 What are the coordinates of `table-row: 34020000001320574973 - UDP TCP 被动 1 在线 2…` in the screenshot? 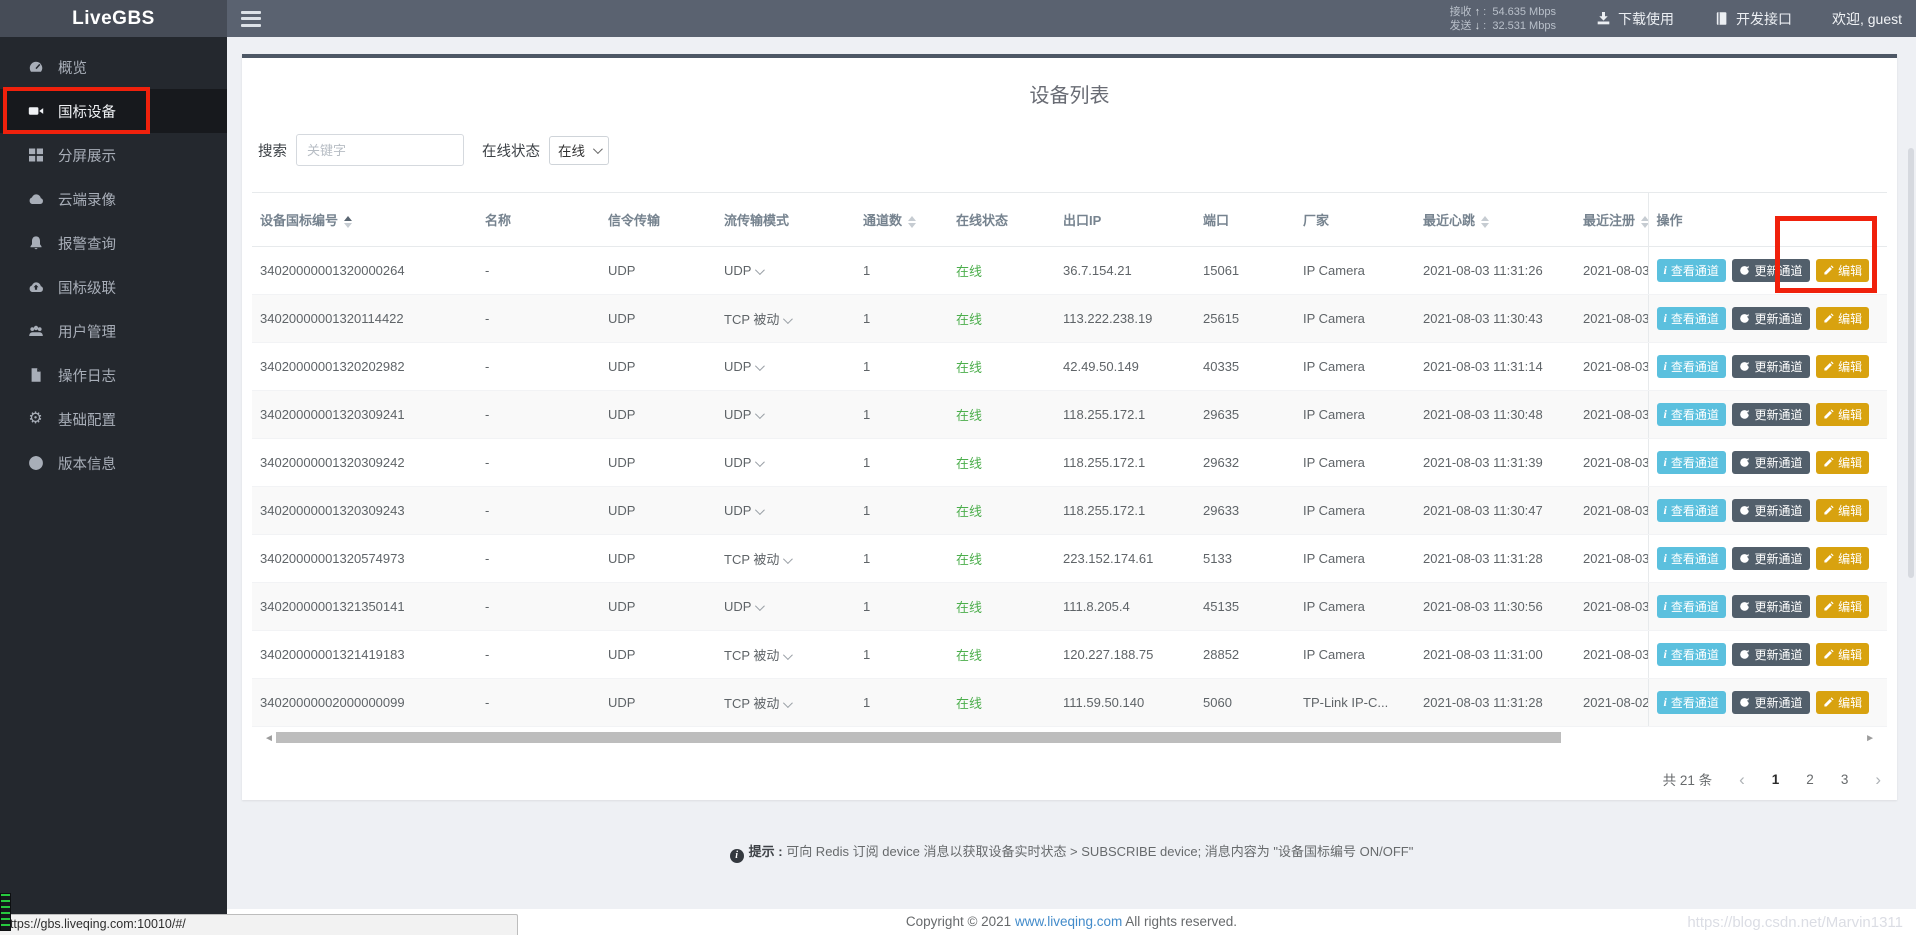 It's located at (1069, 558).